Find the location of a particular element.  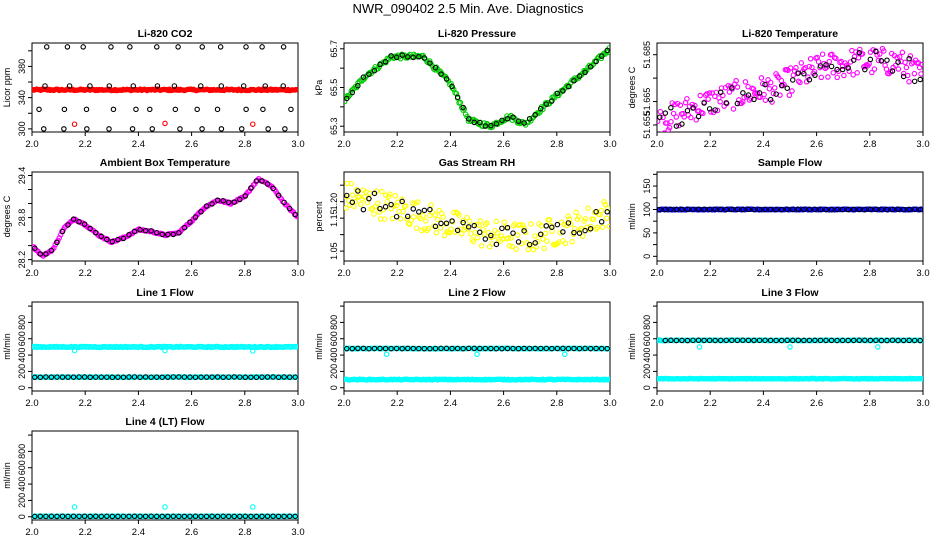

plot-area is located at coordinates (790, 88).